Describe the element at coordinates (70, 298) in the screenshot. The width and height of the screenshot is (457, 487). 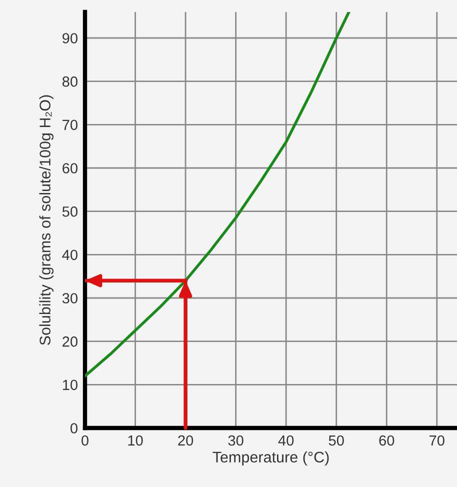
I see `y-tick-label: 30` at that location.